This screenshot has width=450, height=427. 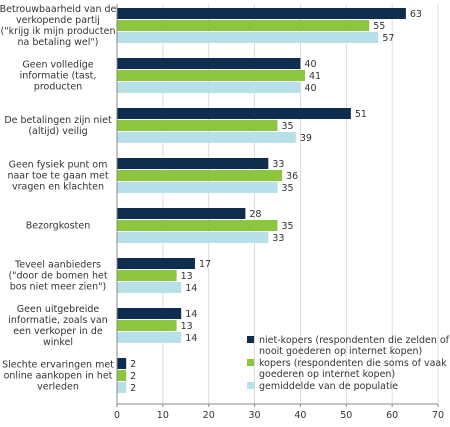 I want to click on category-label: De betalingen zijn niet (altijd) veilig, so click(x=58, y=126).